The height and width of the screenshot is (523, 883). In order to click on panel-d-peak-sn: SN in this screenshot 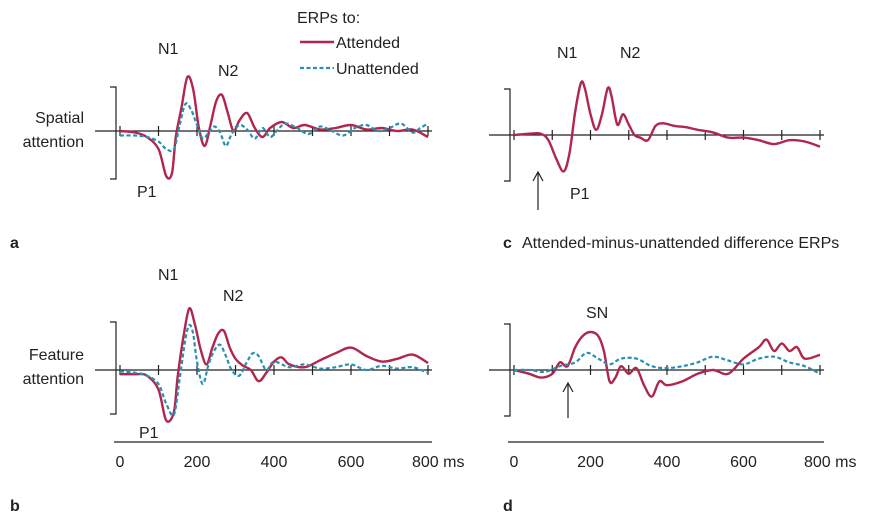, I will do `click(597, 313)`.